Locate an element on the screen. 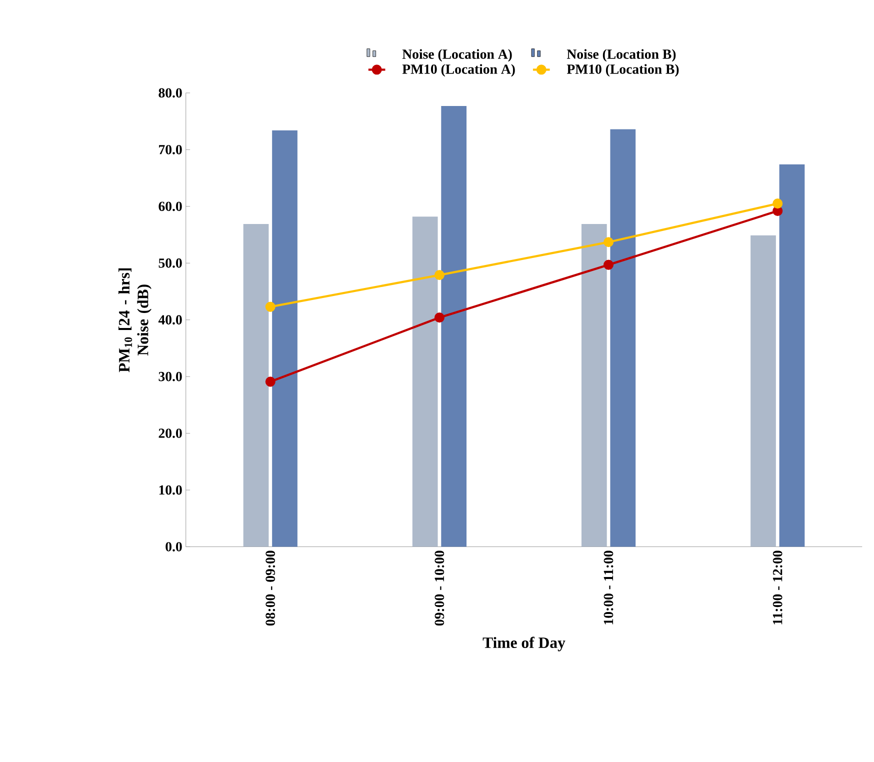 This screenshot has width=874, height=762. y-tick-label: 30.0 is located at coordinates (170, 377).